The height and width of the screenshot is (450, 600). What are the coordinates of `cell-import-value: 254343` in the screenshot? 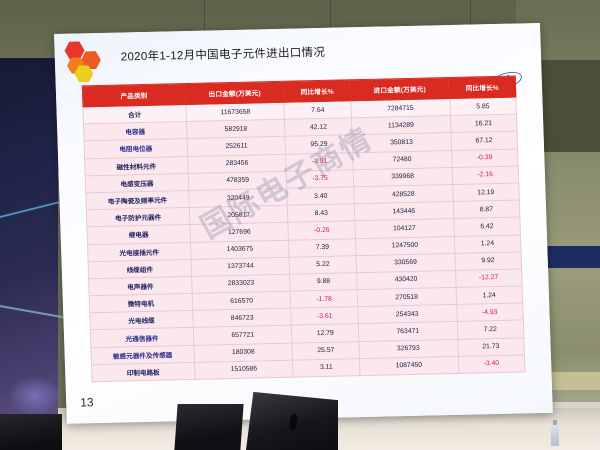 It's located at (407, 314).